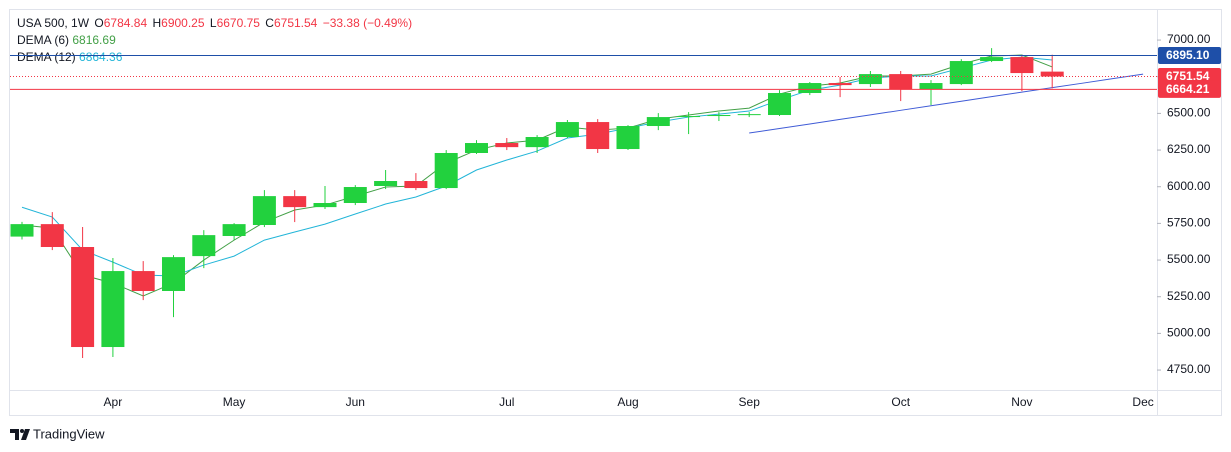 This screenshot has height=452, width=1231. What do you see at coordinates (1189, 369) in the screenshot?
I see `y-tick-label: 4750.00` at bounding box center [1189, 369].